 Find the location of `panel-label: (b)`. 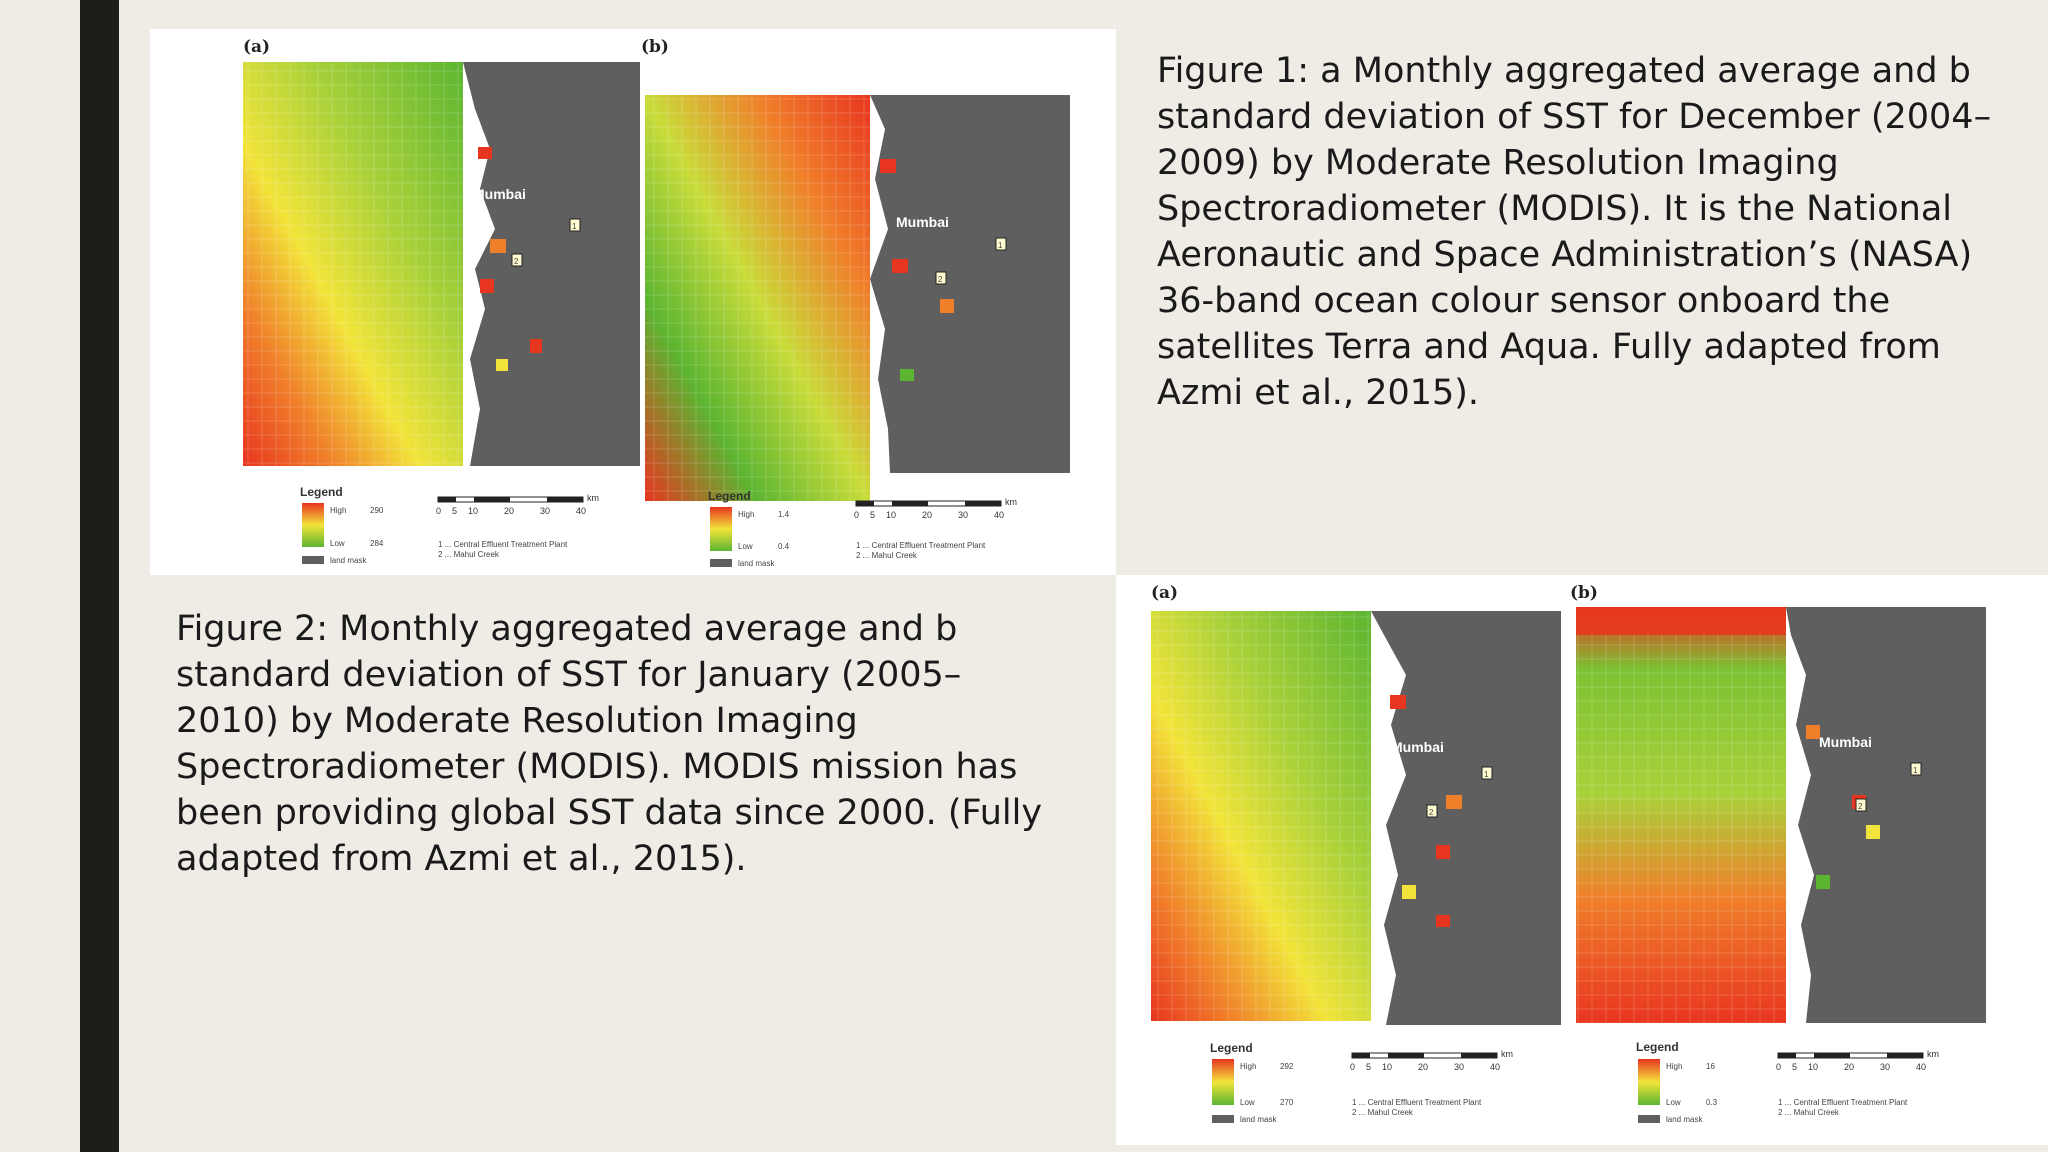

panel-label: (b) is located at coordinates (1584, 593).